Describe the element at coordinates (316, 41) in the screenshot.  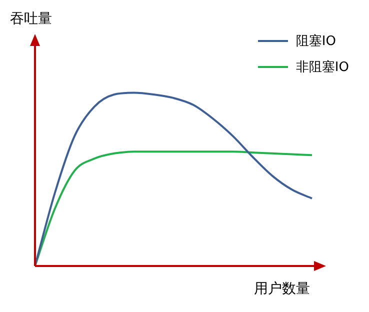
I see `legend-label: 阻塞IO` at that location.